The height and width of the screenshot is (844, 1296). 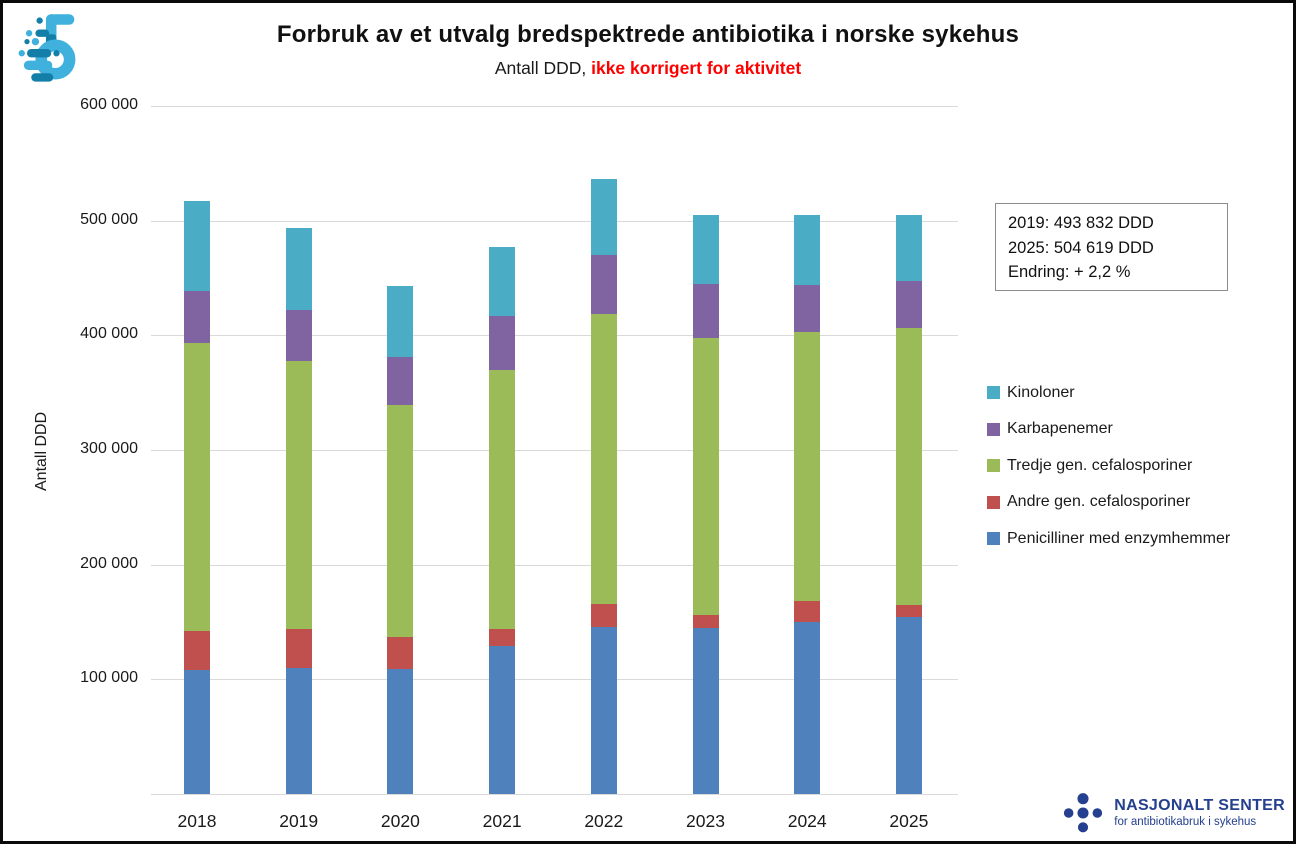 I want to click on dots-cross-icon, so click(x=1083, y=813).